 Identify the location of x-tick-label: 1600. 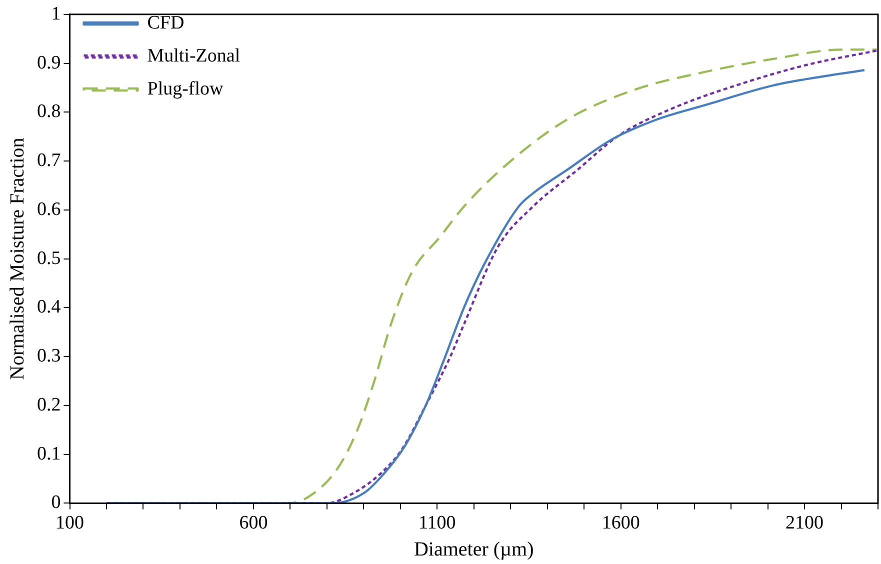
(621, 523).